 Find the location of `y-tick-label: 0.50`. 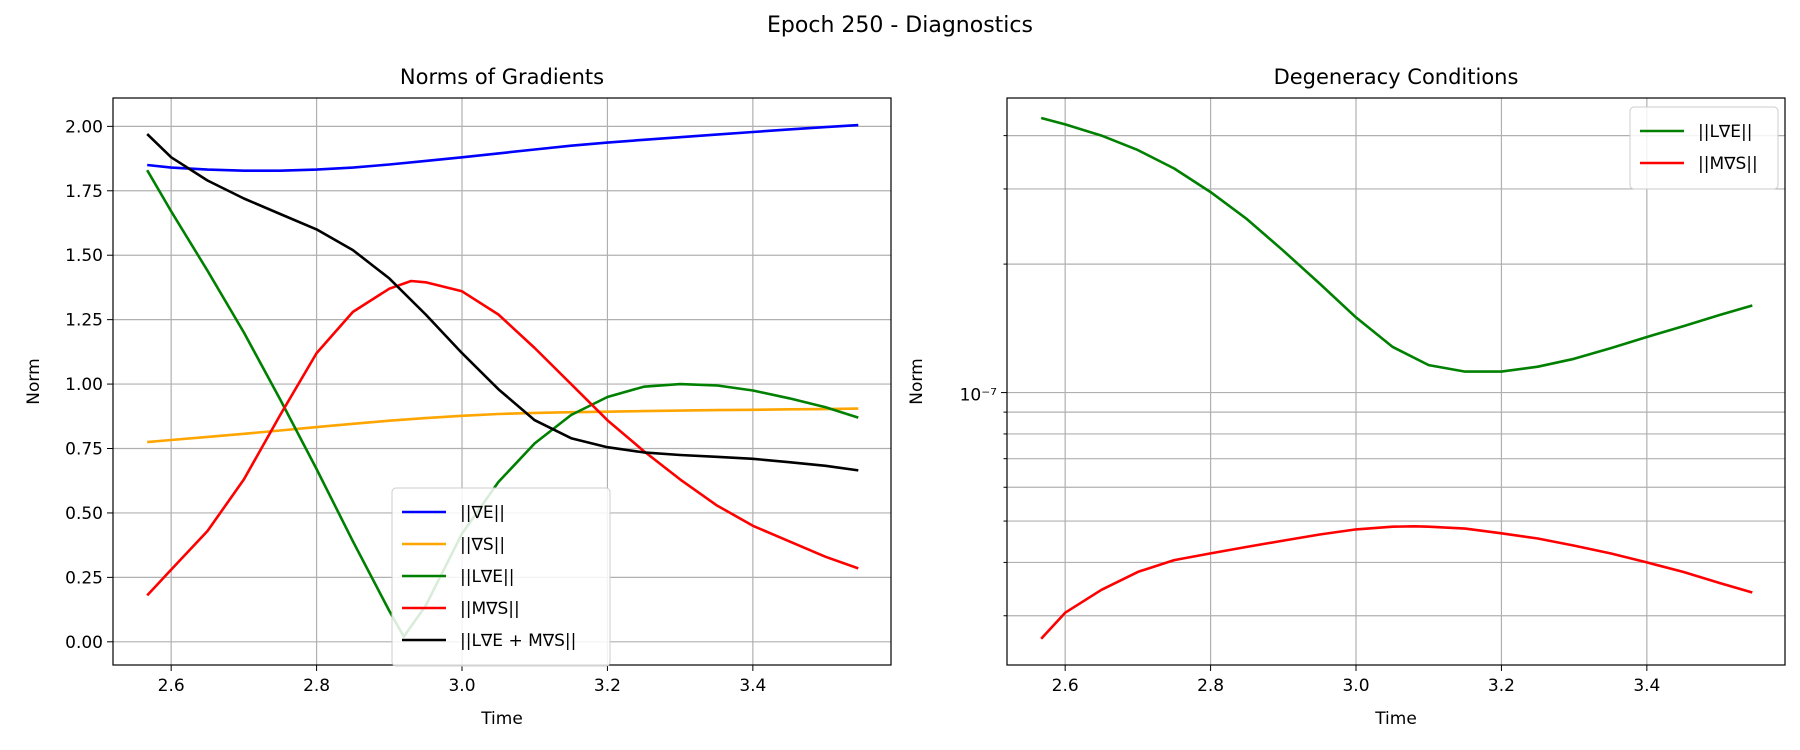

y-tick-label: 0.50 is located at coordinates (84, 514).